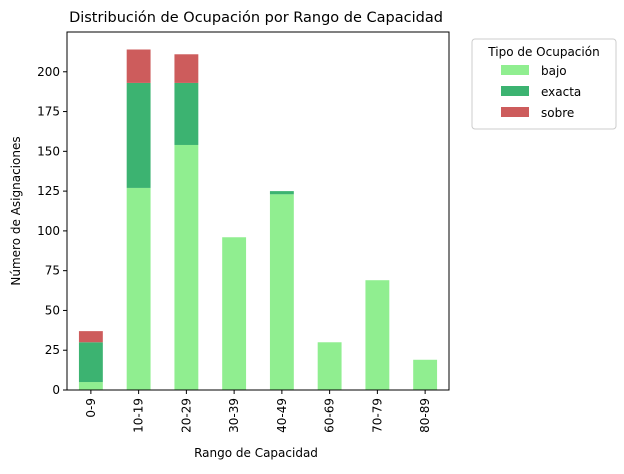 This screenshot has height=474, width=624. I want to click on y-tick-label: 25, so click(52, 350).